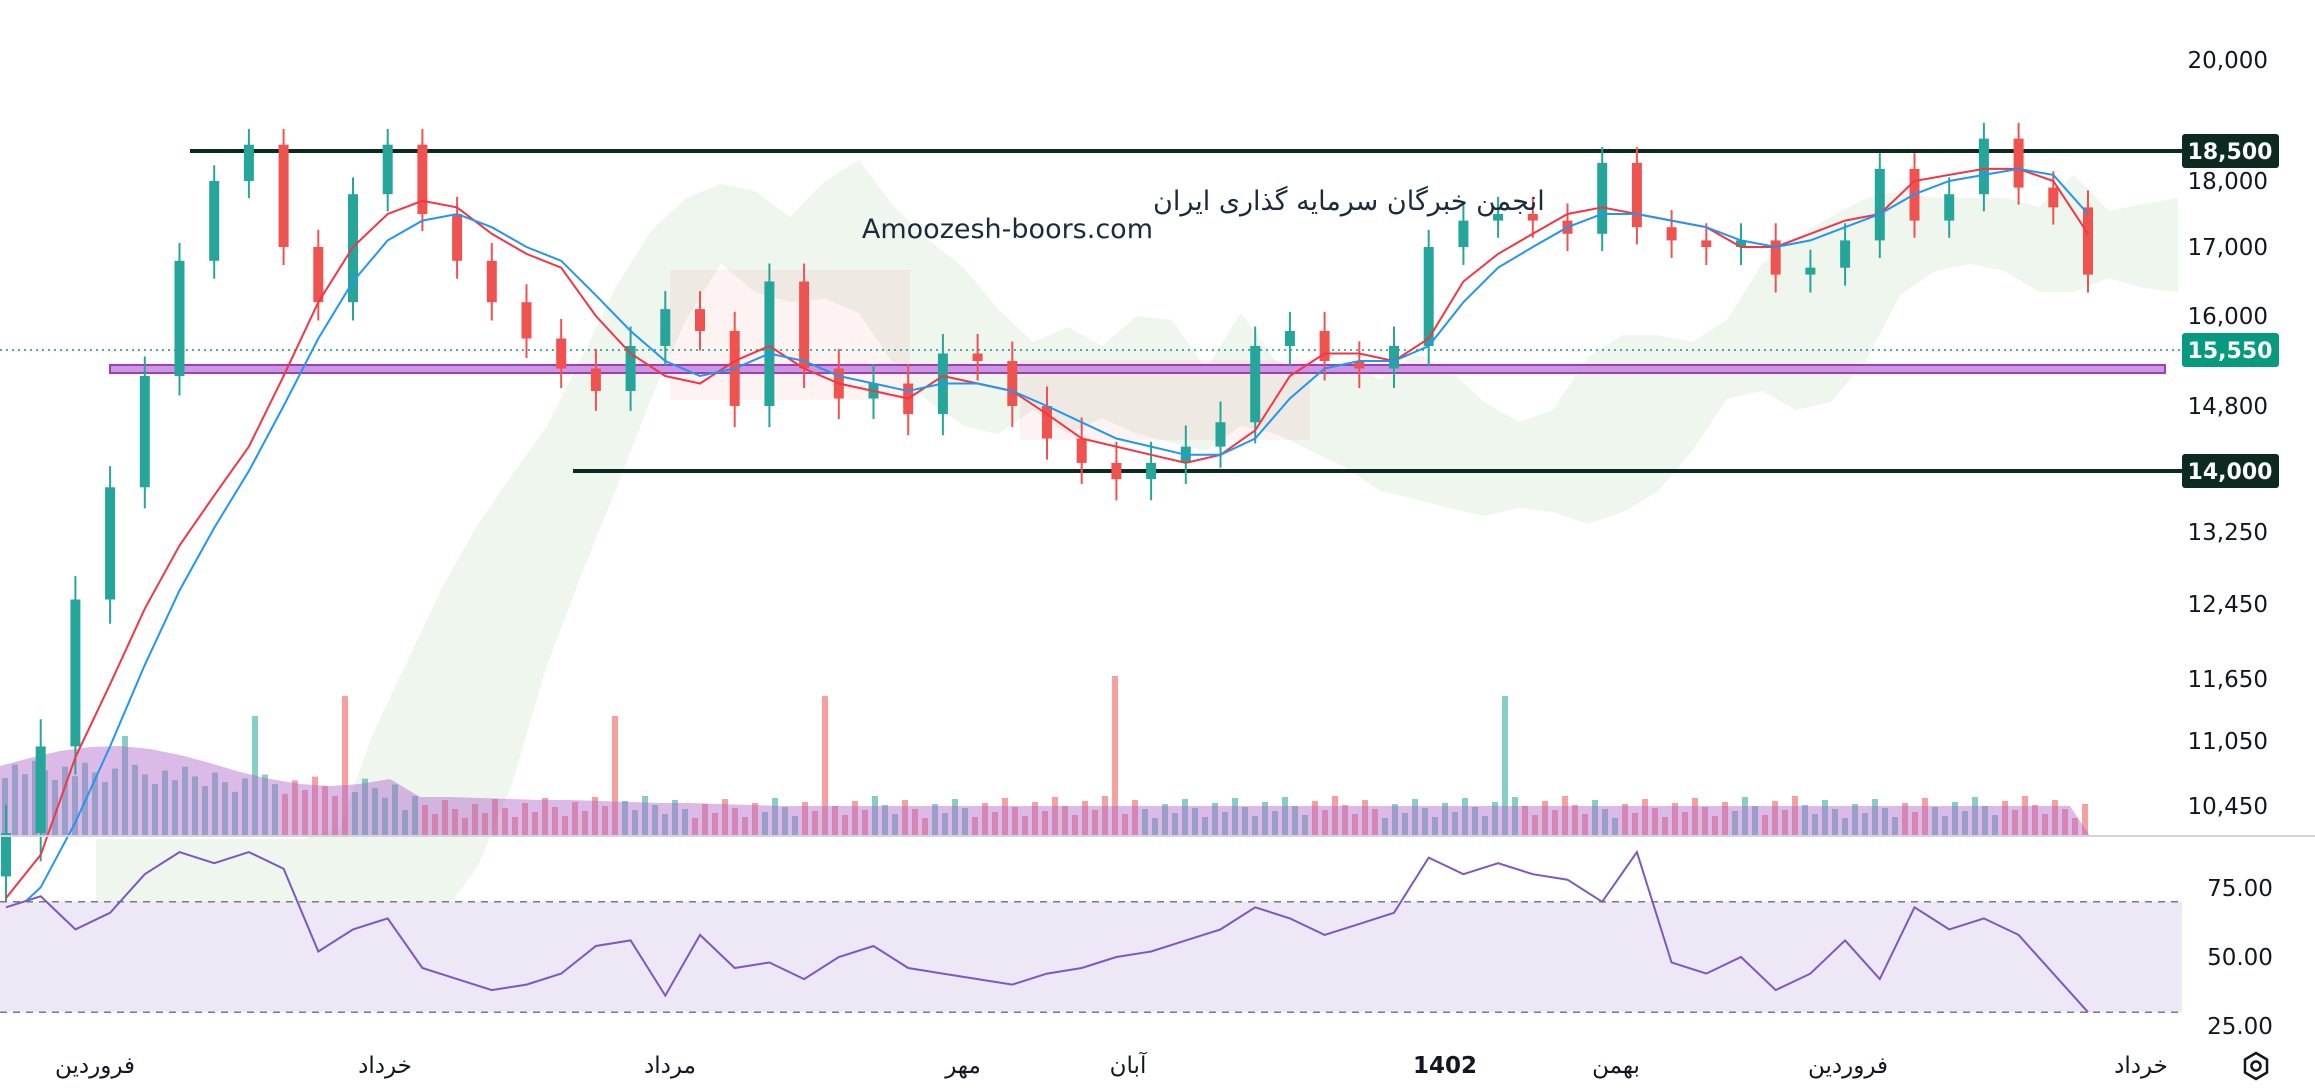 Image resolution: width=2315 pixels, height=1091 pixels. I want to click on price-axis-tick: 11,650, so click(2228, 680).